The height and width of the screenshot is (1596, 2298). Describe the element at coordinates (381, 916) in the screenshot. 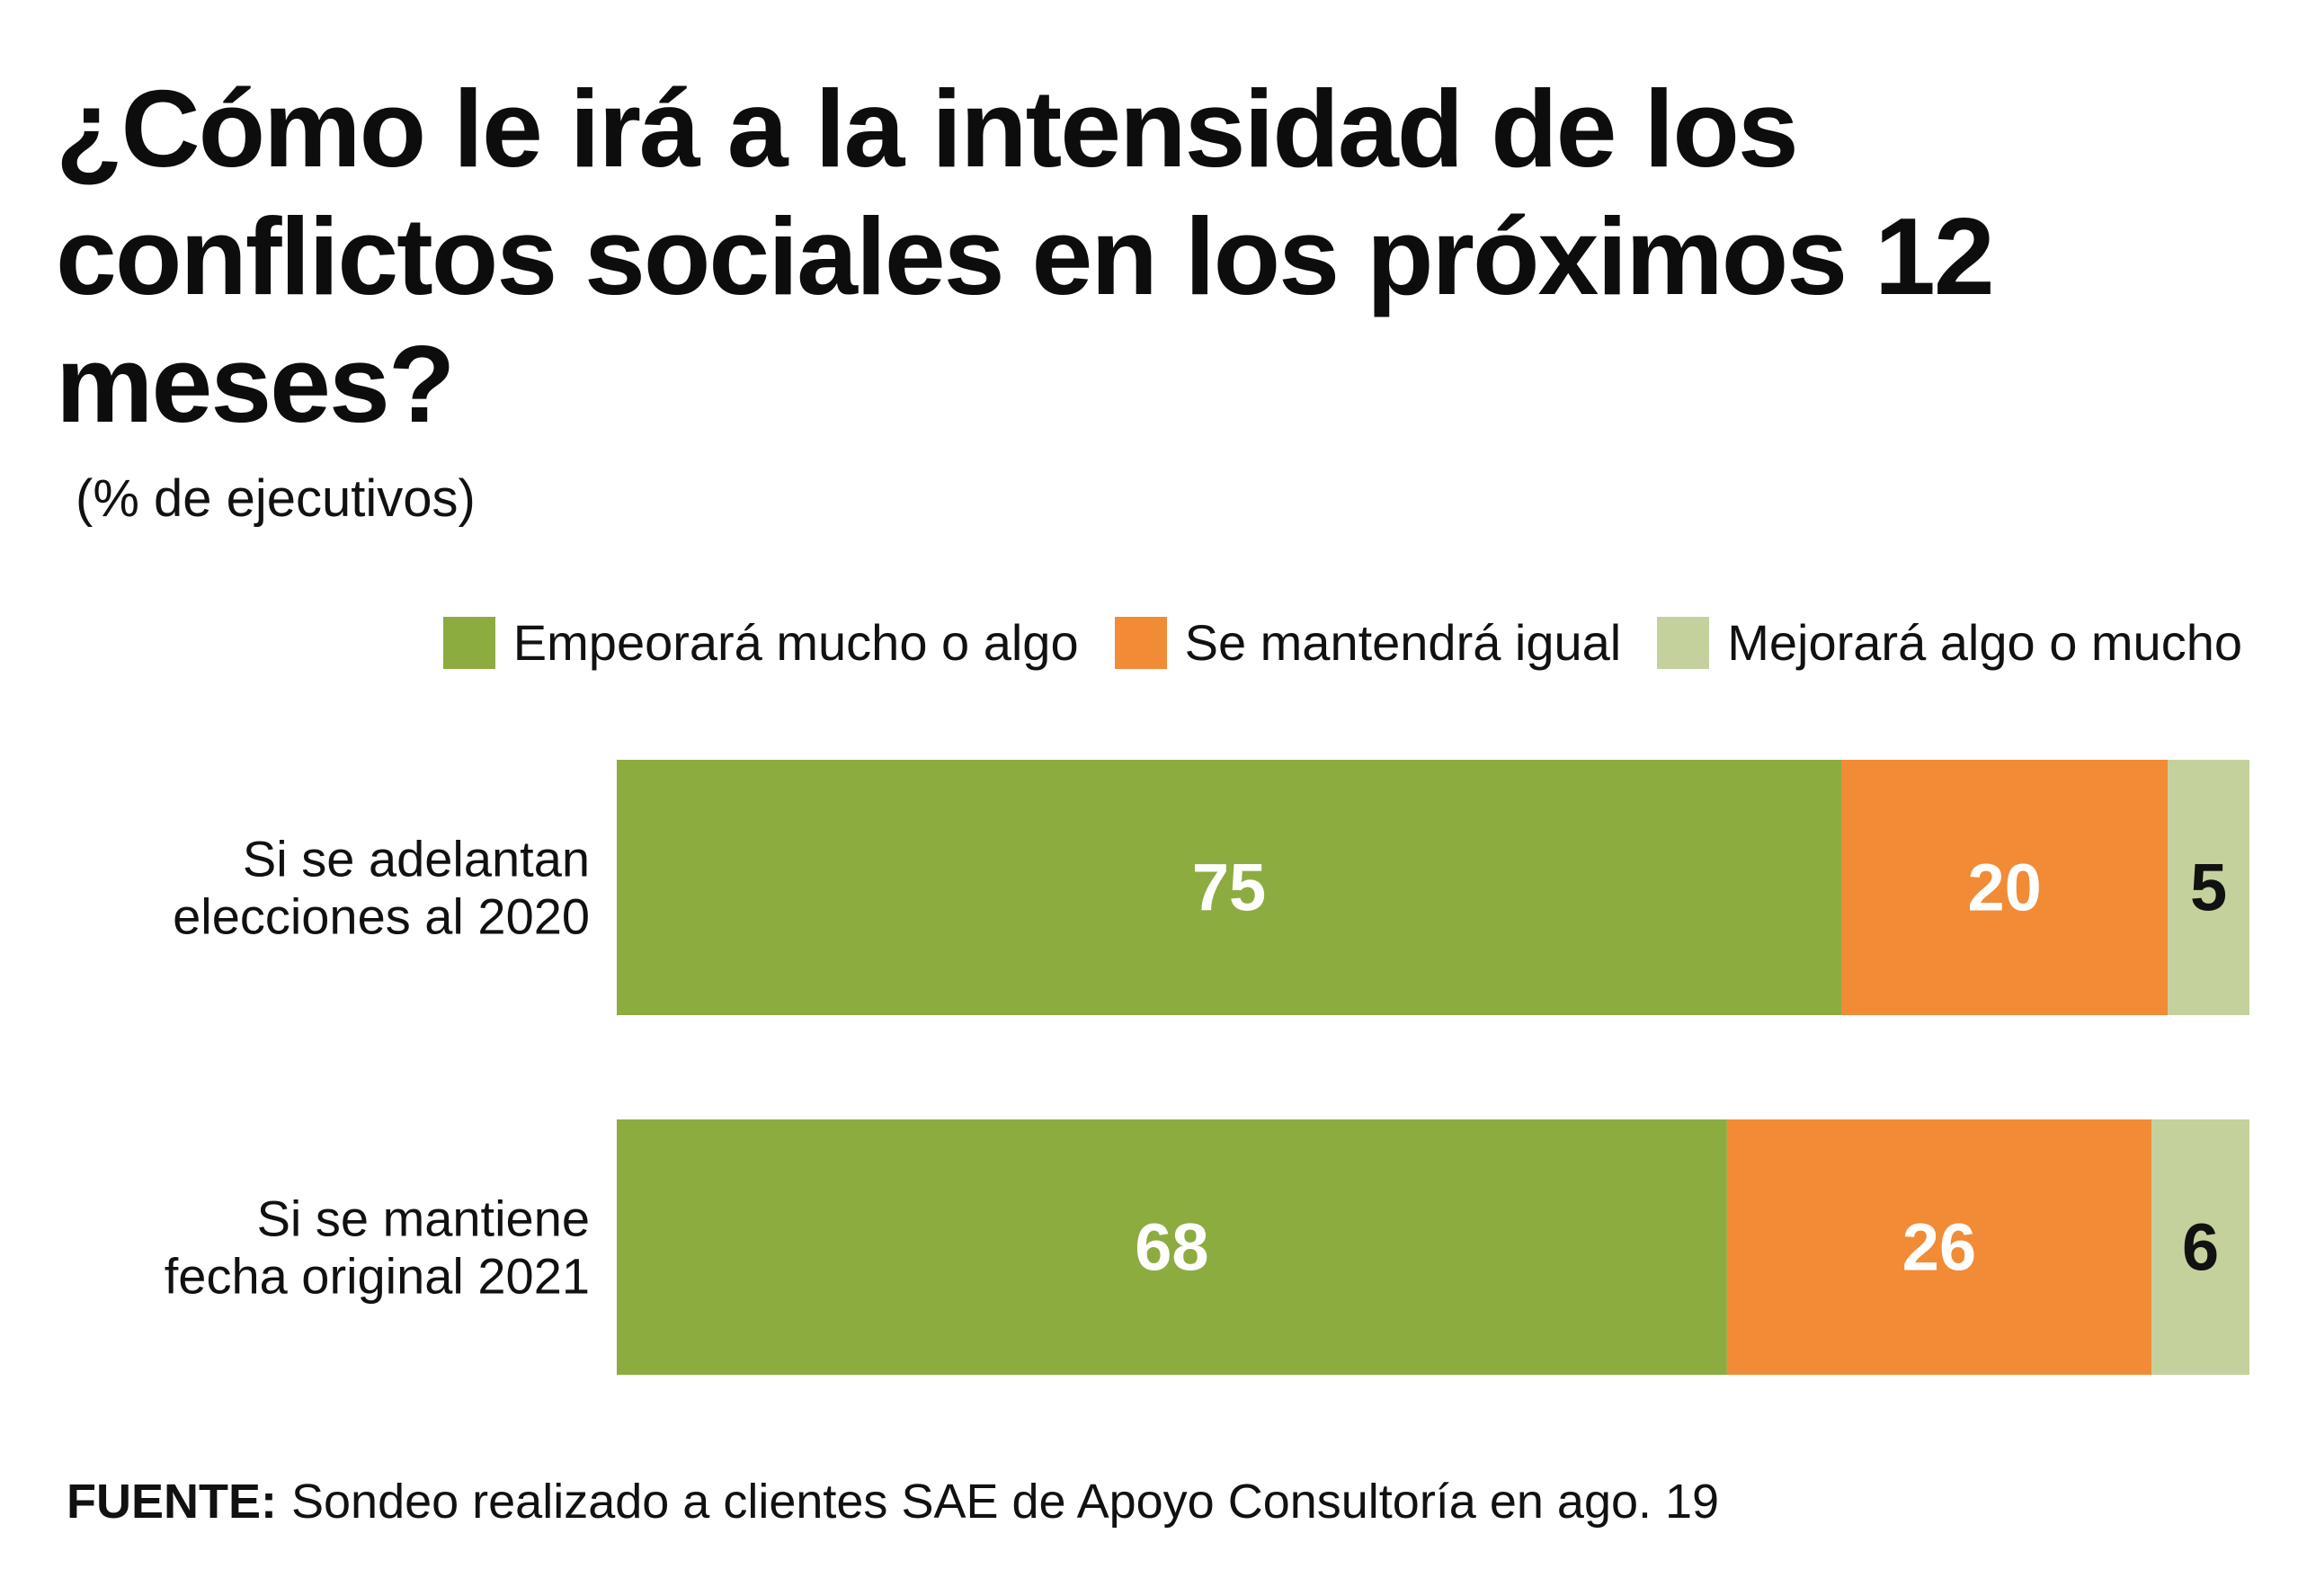

I see `category-label-line: elecciones al 2020` at that location.